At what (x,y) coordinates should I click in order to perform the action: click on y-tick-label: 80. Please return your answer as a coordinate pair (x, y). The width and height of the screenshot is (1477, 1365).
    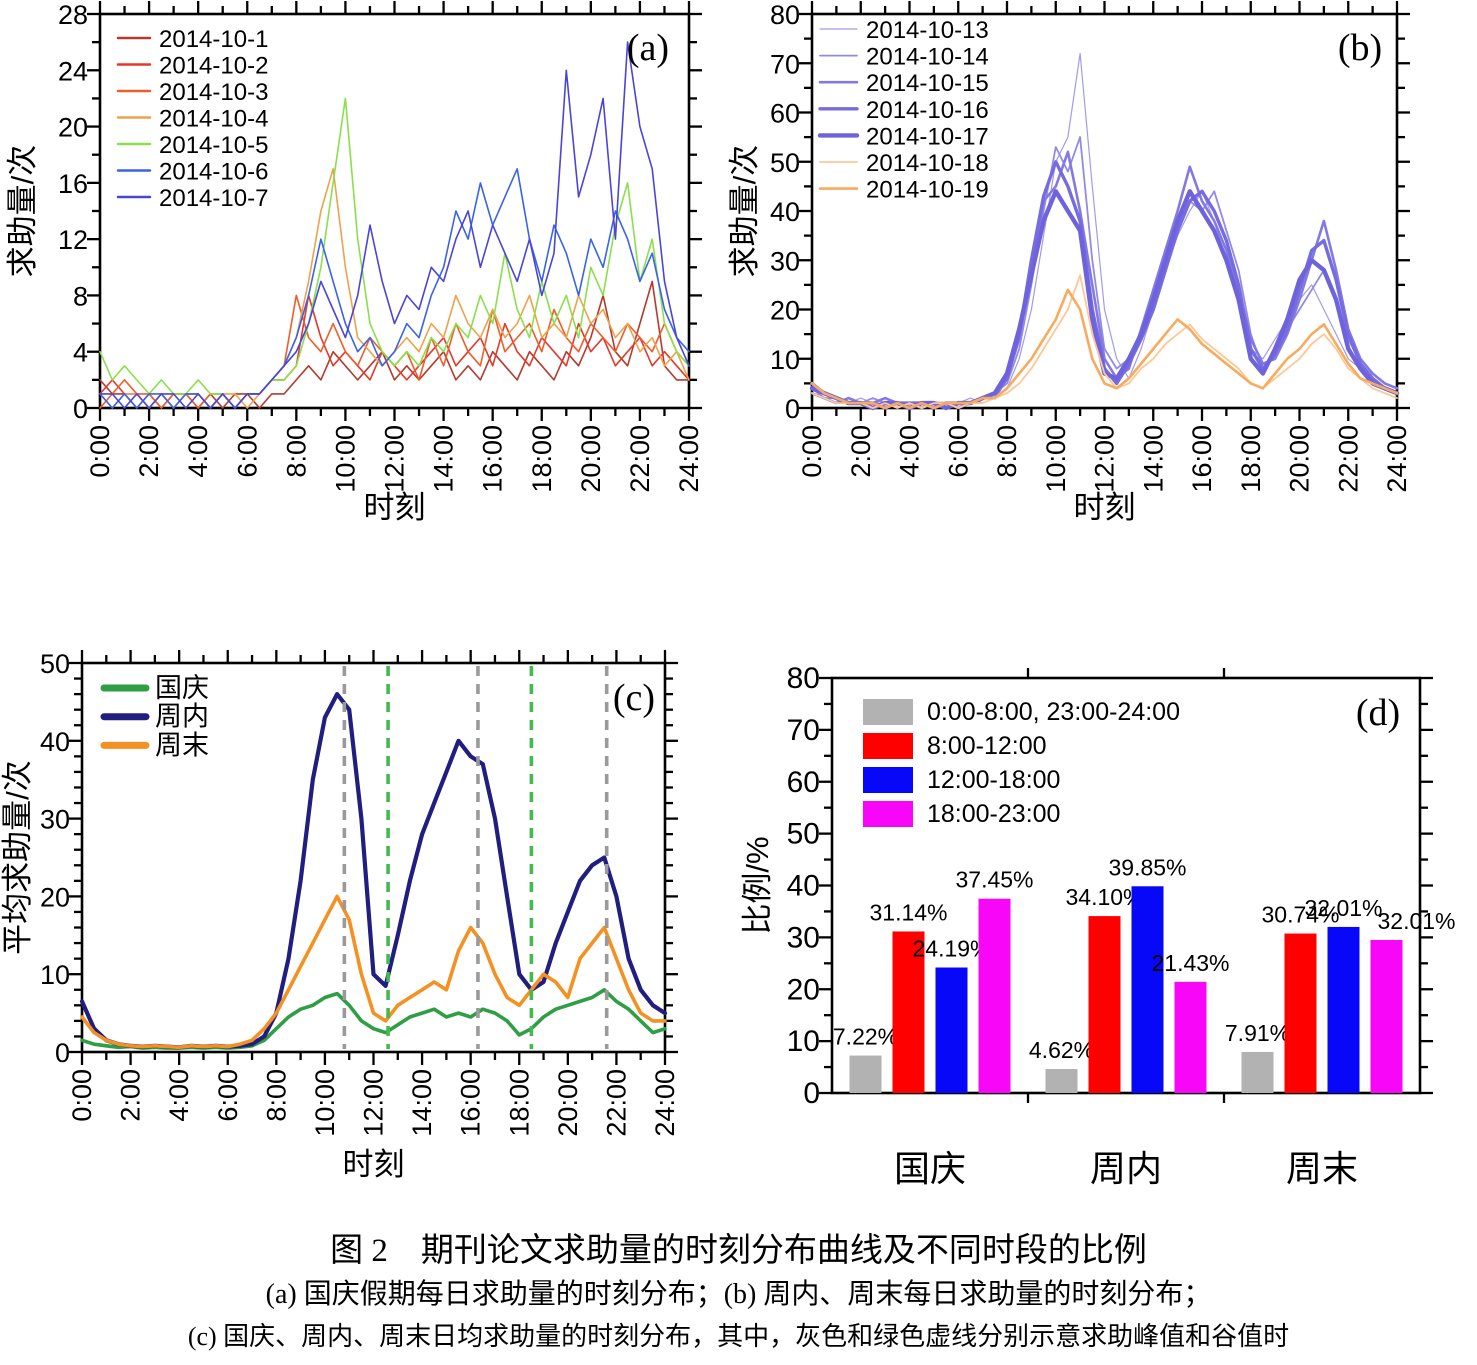
    Looking at the image, I should click on (803, 678).